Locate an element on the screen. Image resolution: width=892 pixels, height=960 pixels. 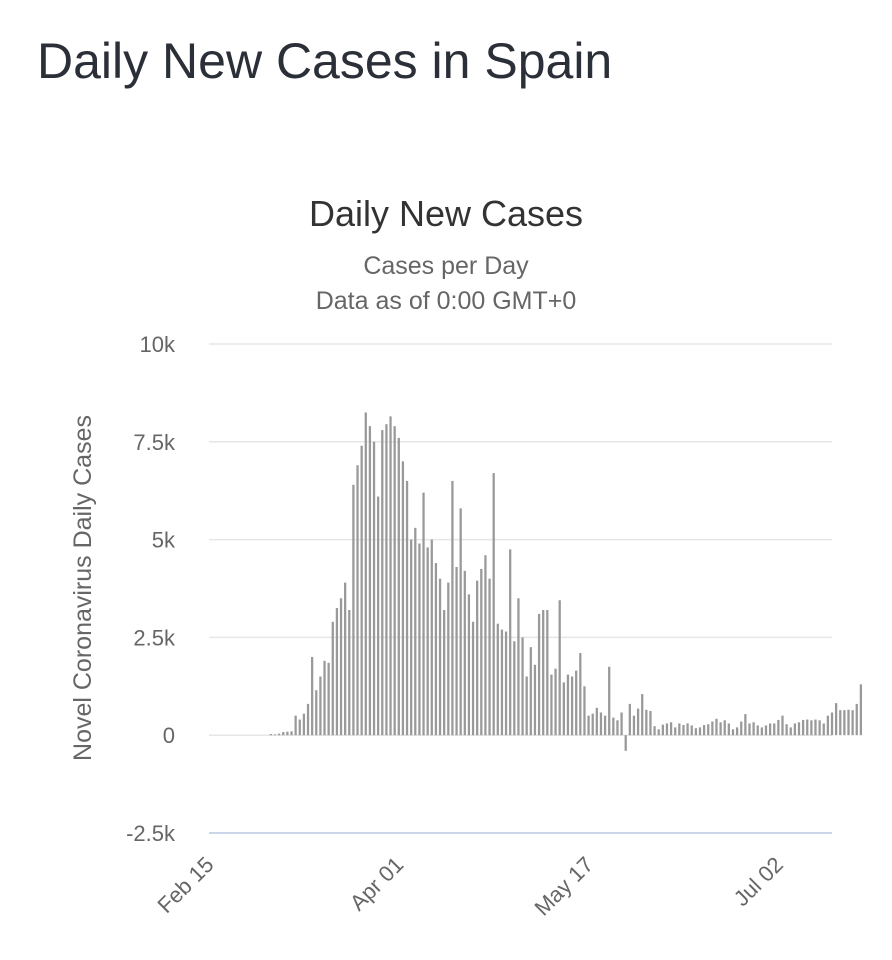
page-heading: Daily New Cases in Spain is located at coordinates (325, 61).